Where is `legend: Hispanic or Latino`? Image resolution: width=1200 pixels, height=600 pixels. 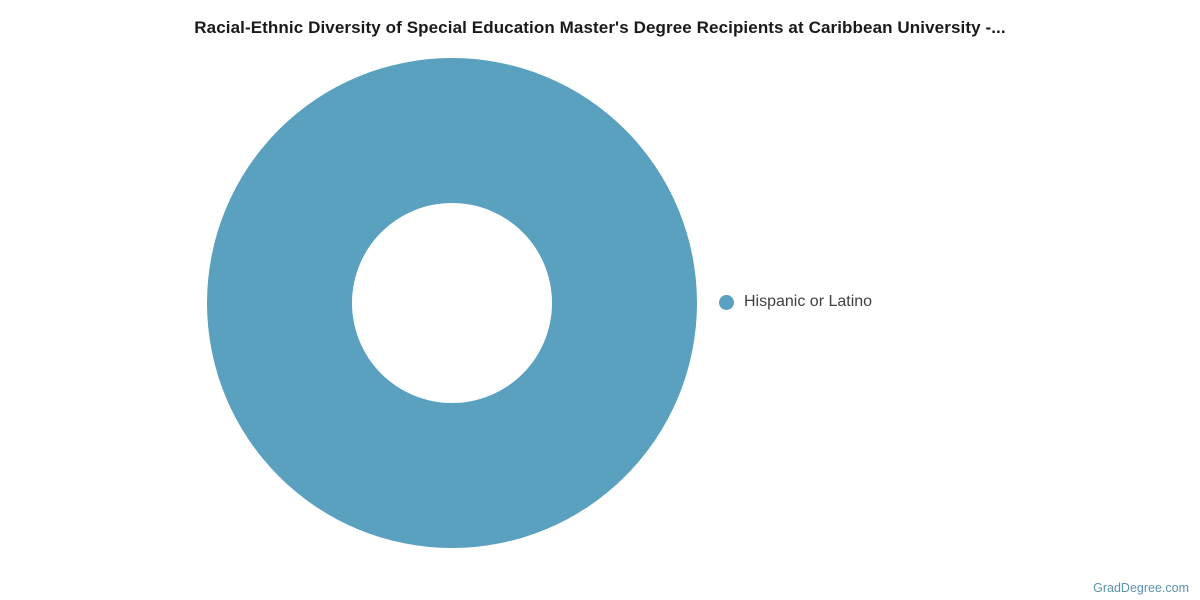
legend: Hispanic or Latino is located at coordinates (795, 302).